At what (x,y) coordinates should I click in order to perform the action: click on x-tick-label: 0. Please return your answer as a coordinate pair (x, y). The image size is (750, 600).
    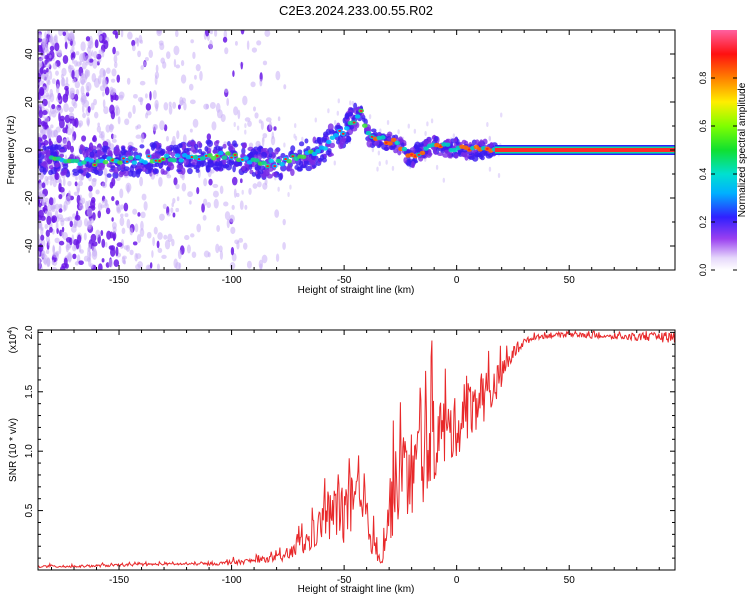
    Looking at the image, I should click on (457, 580).